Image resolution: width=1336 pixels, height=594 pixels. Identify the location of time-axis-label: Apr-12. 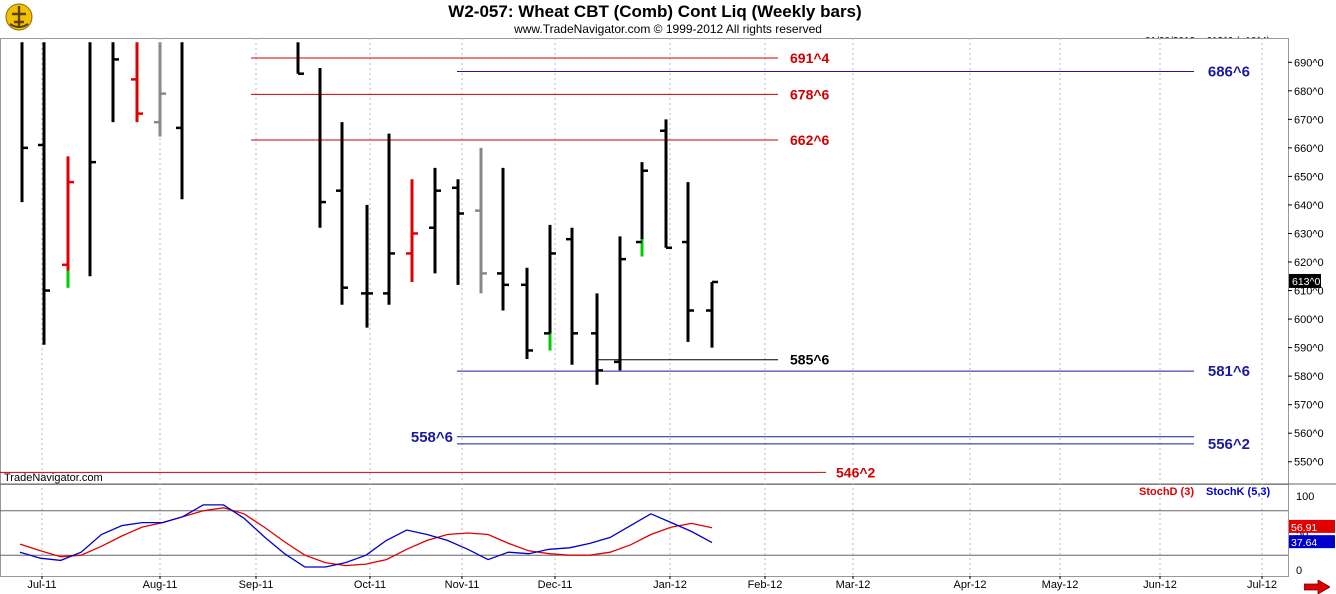
(969, 585).